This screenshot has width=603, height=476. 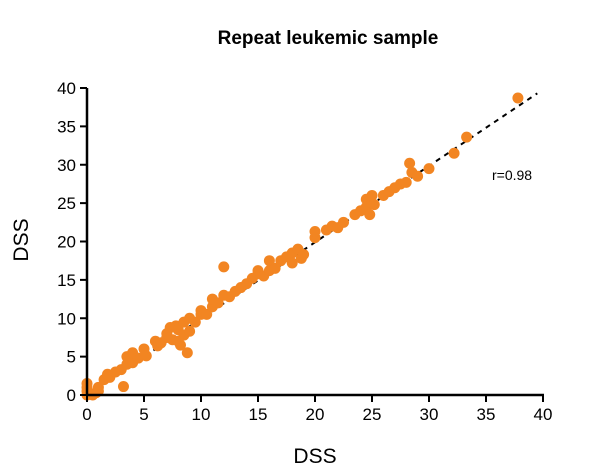 I want to click on x-tick-label: 0, so click(x=86, y=414).